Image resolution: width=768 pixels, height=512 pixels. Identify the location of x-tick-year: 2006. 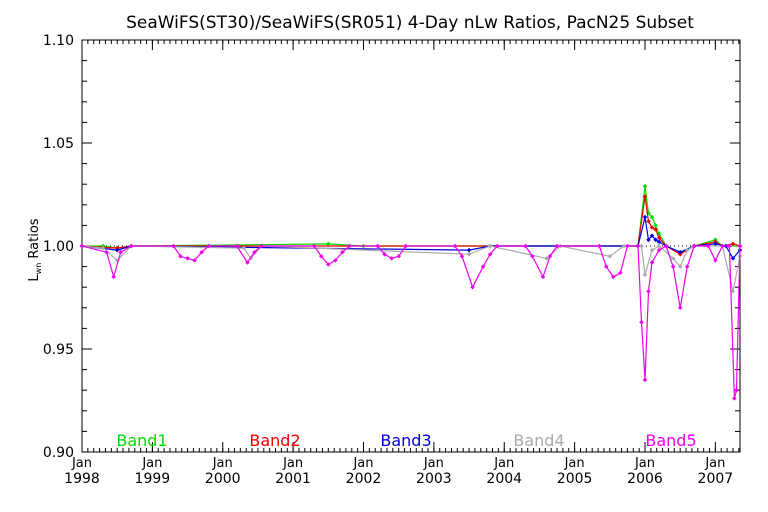
(645, 479).